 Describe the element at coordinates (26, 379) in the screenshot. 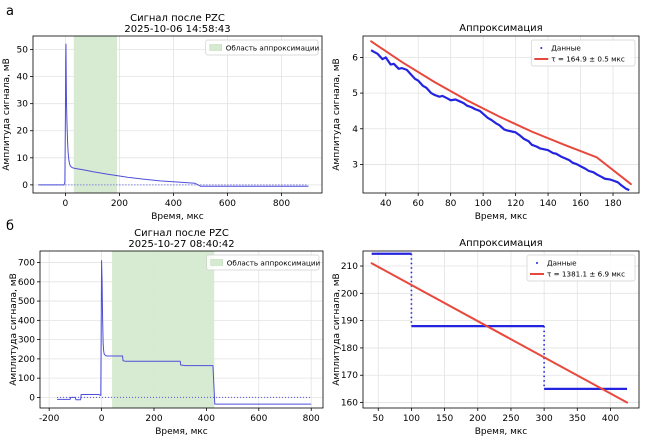

I see `y-tick-label: 100` at that location.